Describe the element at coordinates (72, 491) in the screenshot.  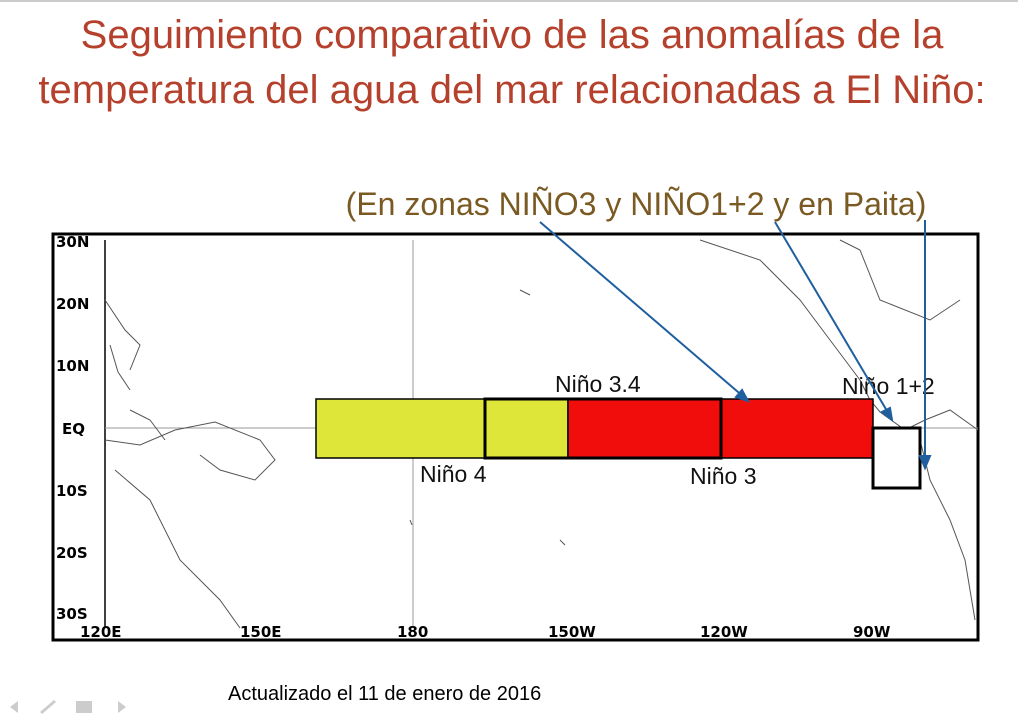
I see `lat-label: 10S` at that location.